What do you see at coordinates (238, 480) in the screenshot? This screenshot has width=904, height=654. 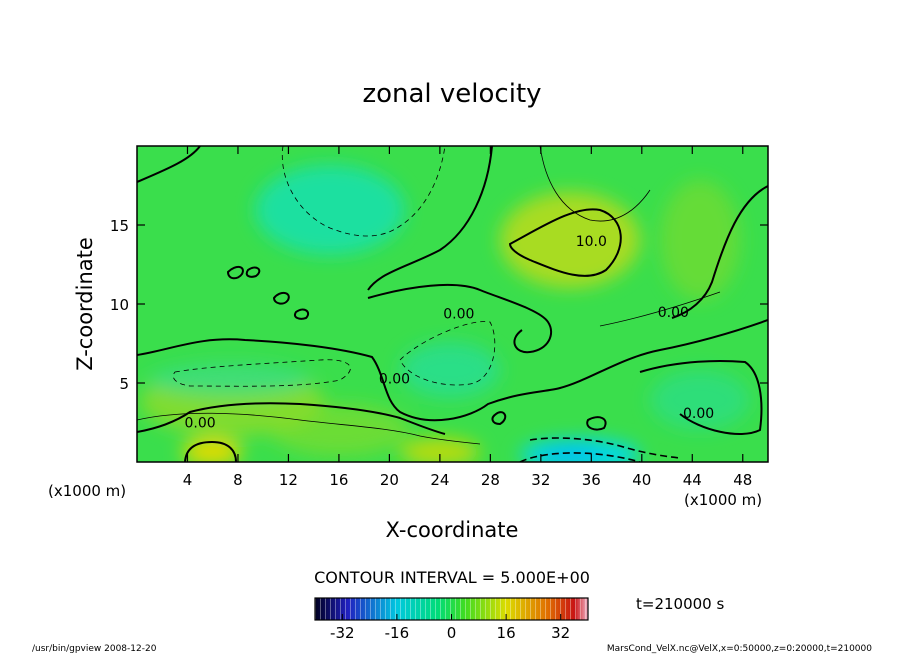 I see `x-tick-label: 8` at bounding box center [238, 480].